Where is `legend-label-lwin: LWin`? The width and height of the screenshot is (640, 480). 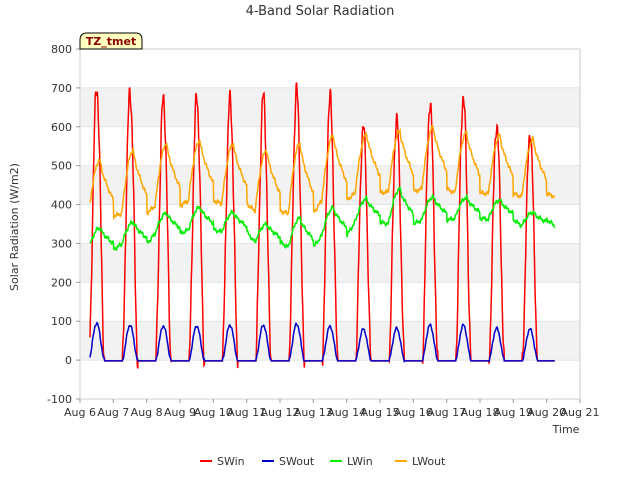 legend-label-lwin: LWin is located at coordinates (360, 461).